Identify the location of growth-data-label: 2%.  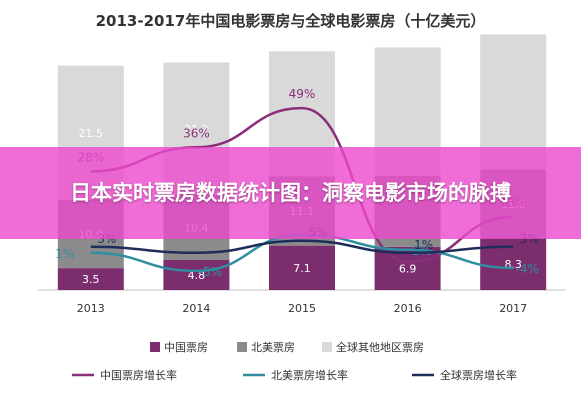
(421, 251).